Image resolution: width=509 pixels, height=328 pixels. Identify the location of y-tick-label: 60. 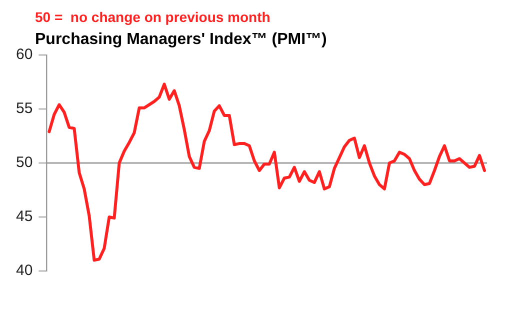
(24, 55).